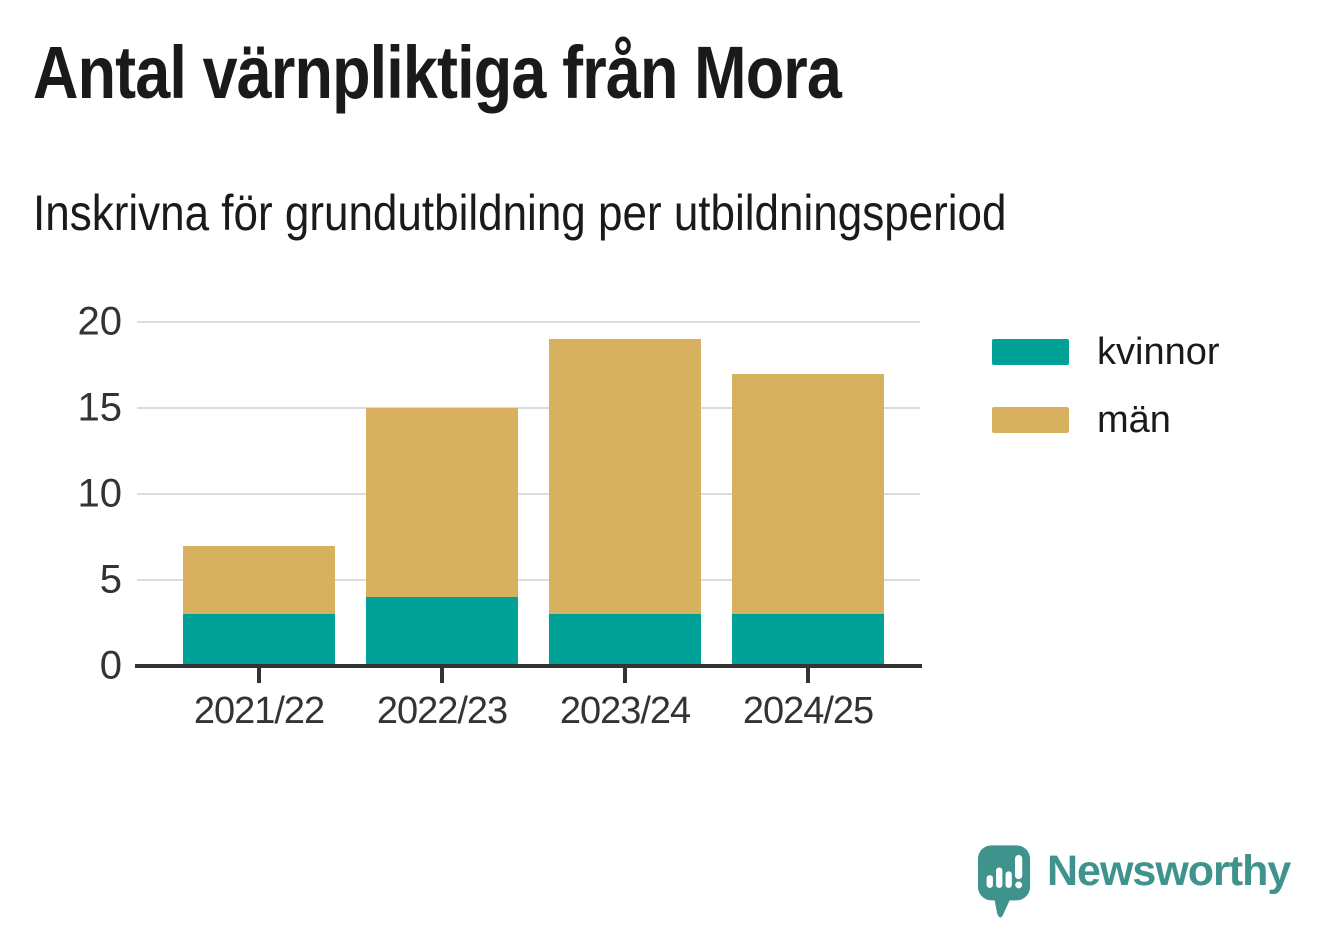 This screenshot has height=939, width=1322. What do you see at coordinates (1106, 386) in the screenshot?
I see `legend: kvinnor män` at bounding box center [1106, 386].